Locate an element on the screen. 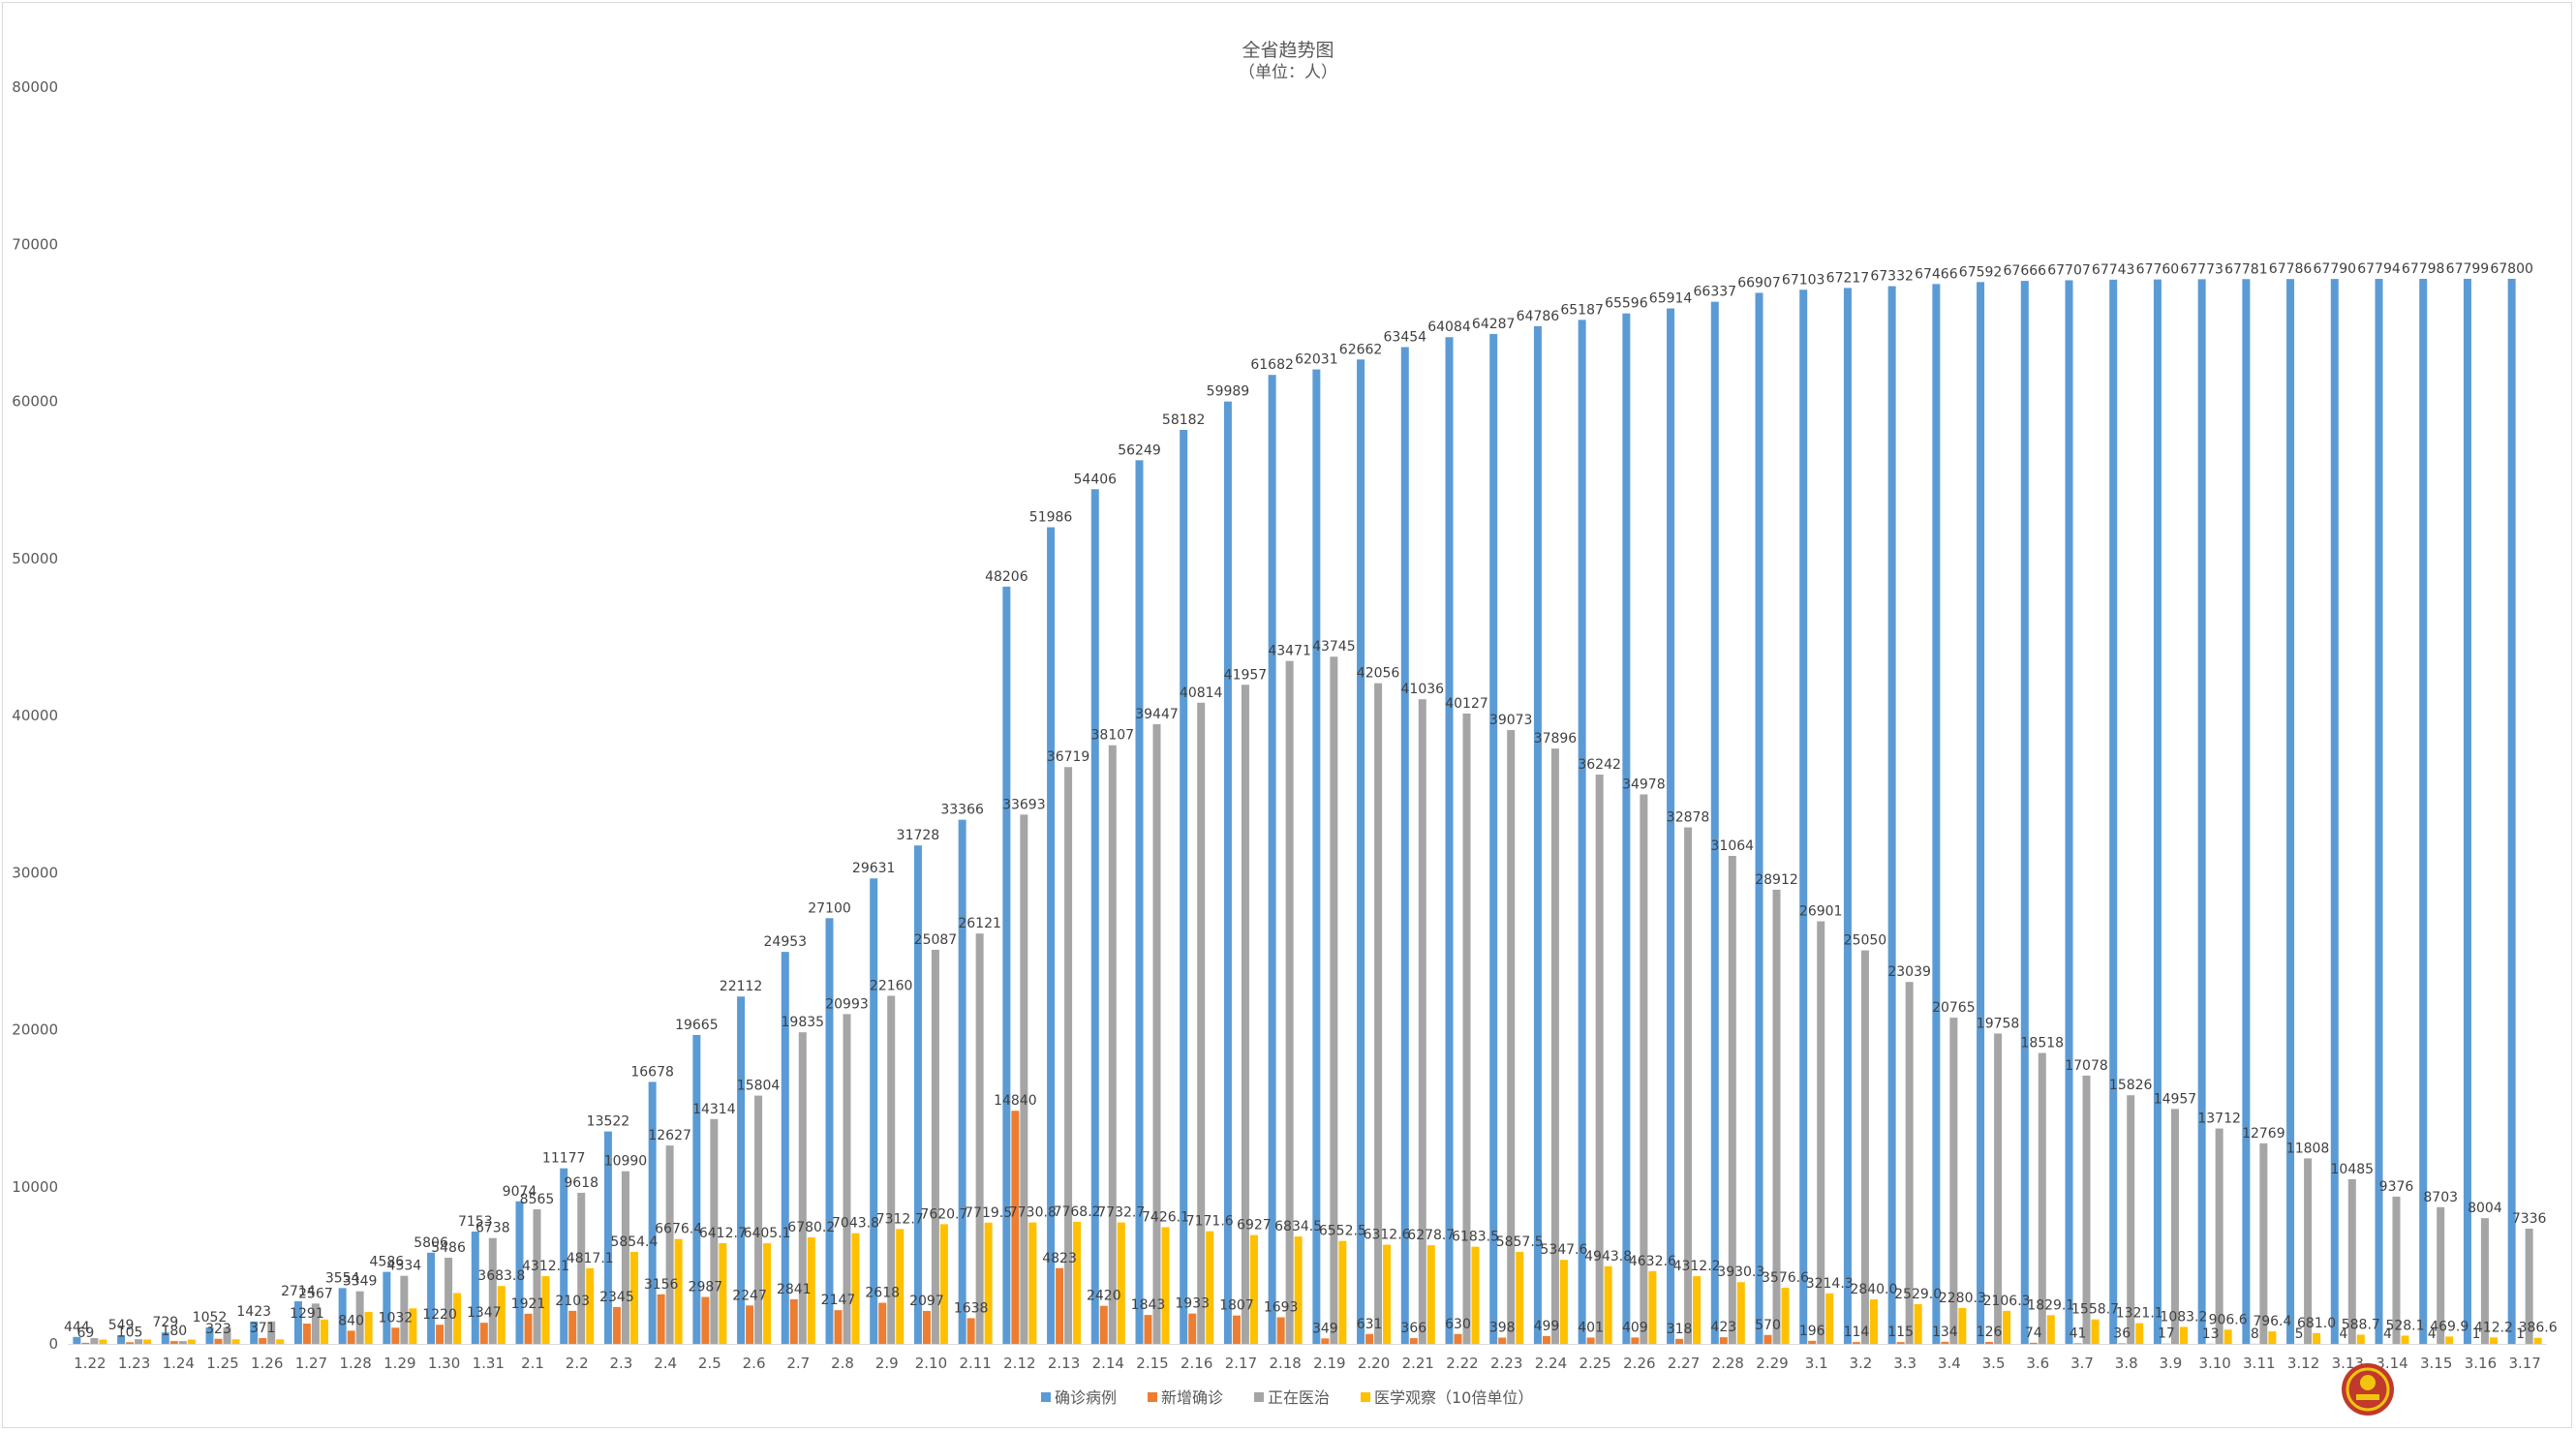 The image size is (2576, 1432). data-label: 19758 is located at coordinates (1998, 1024).